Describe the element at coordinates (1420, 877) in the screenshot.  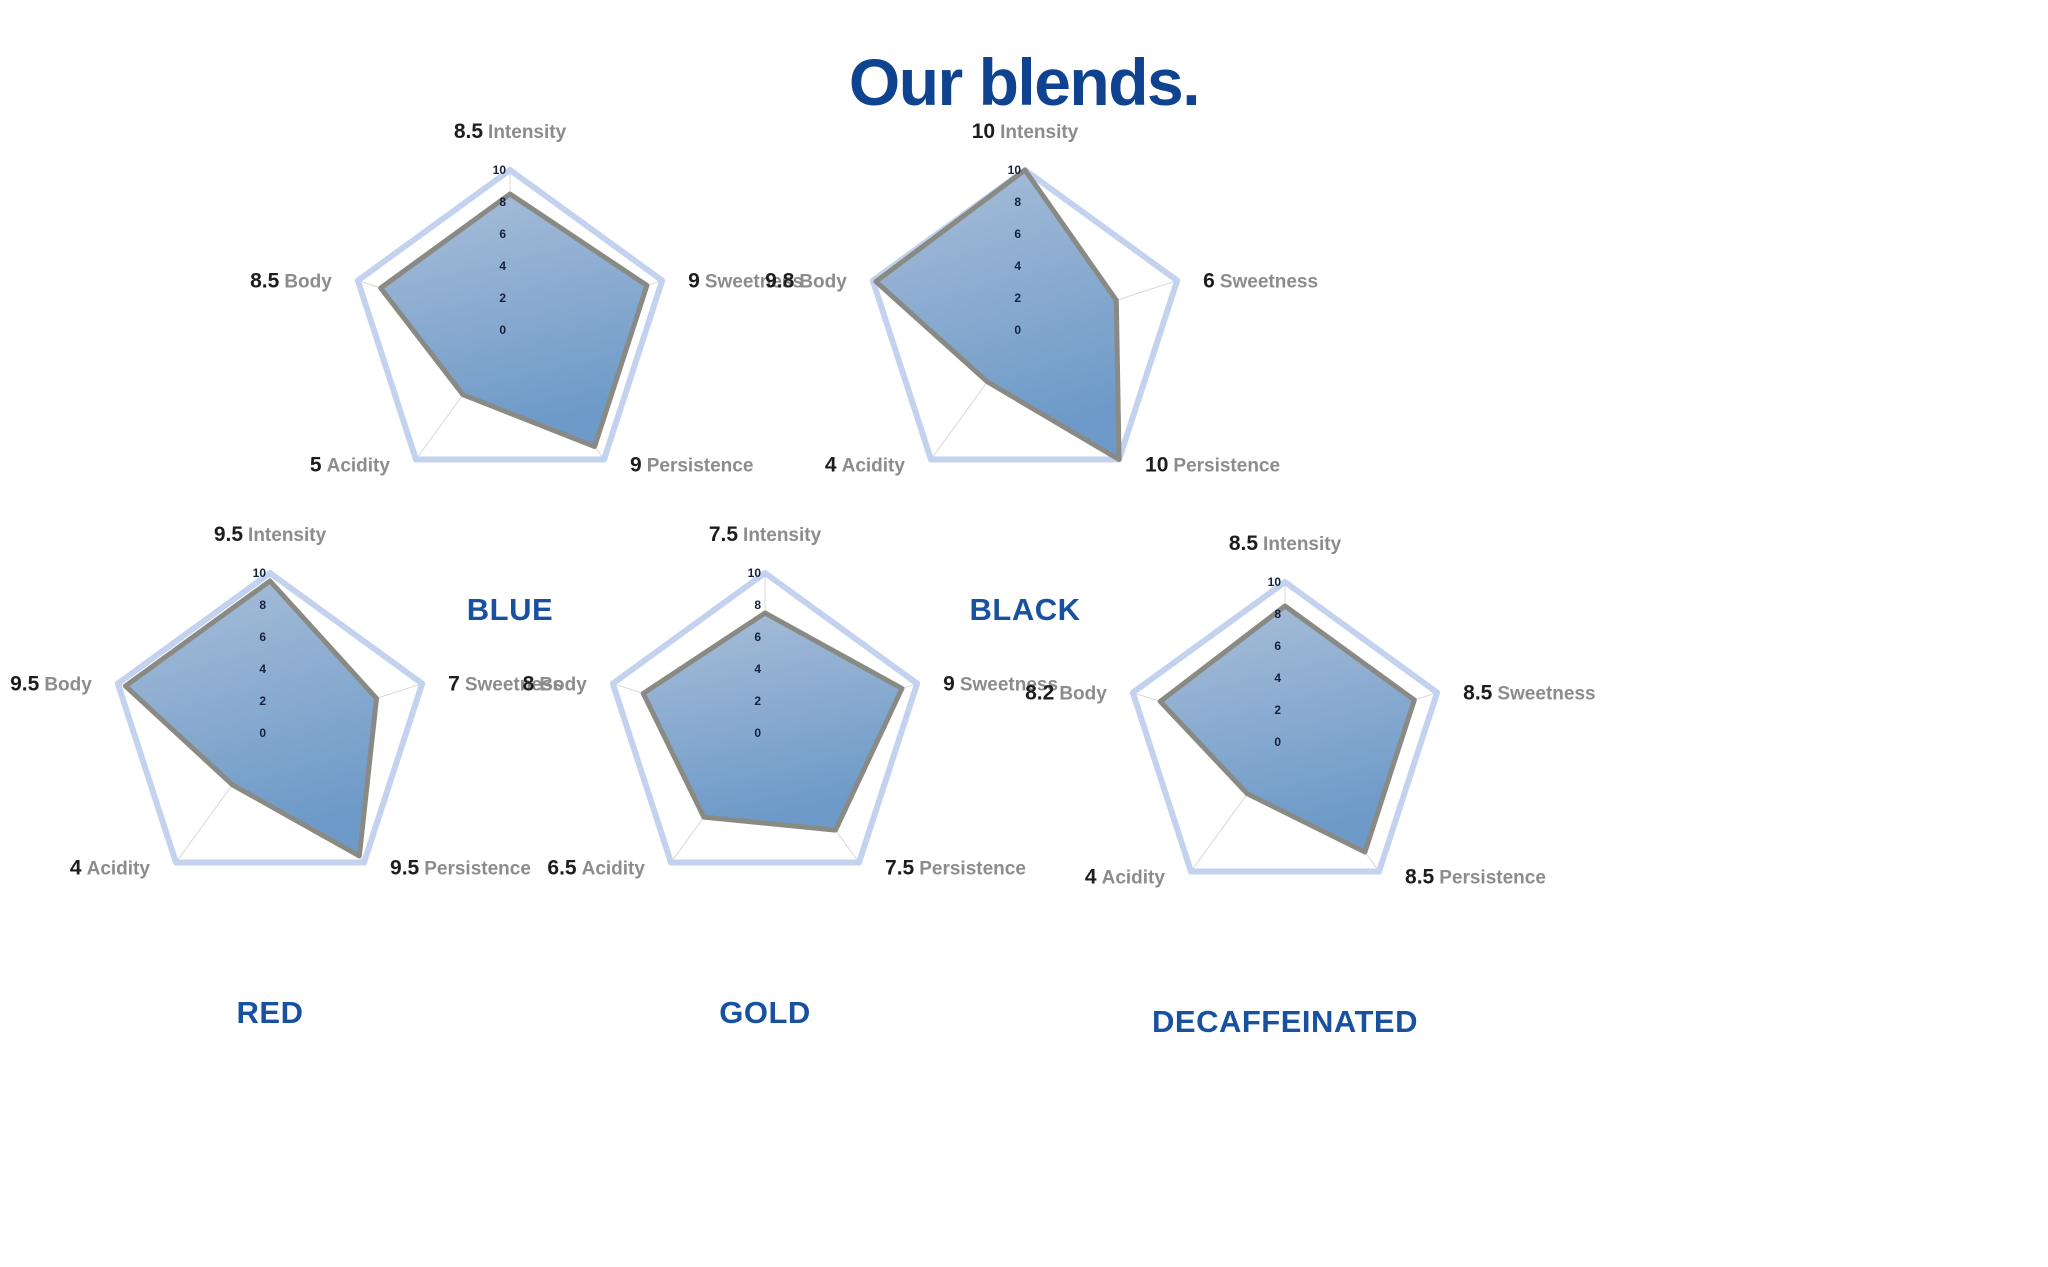
I see `axis-value-persistence: 8.5` at that location.